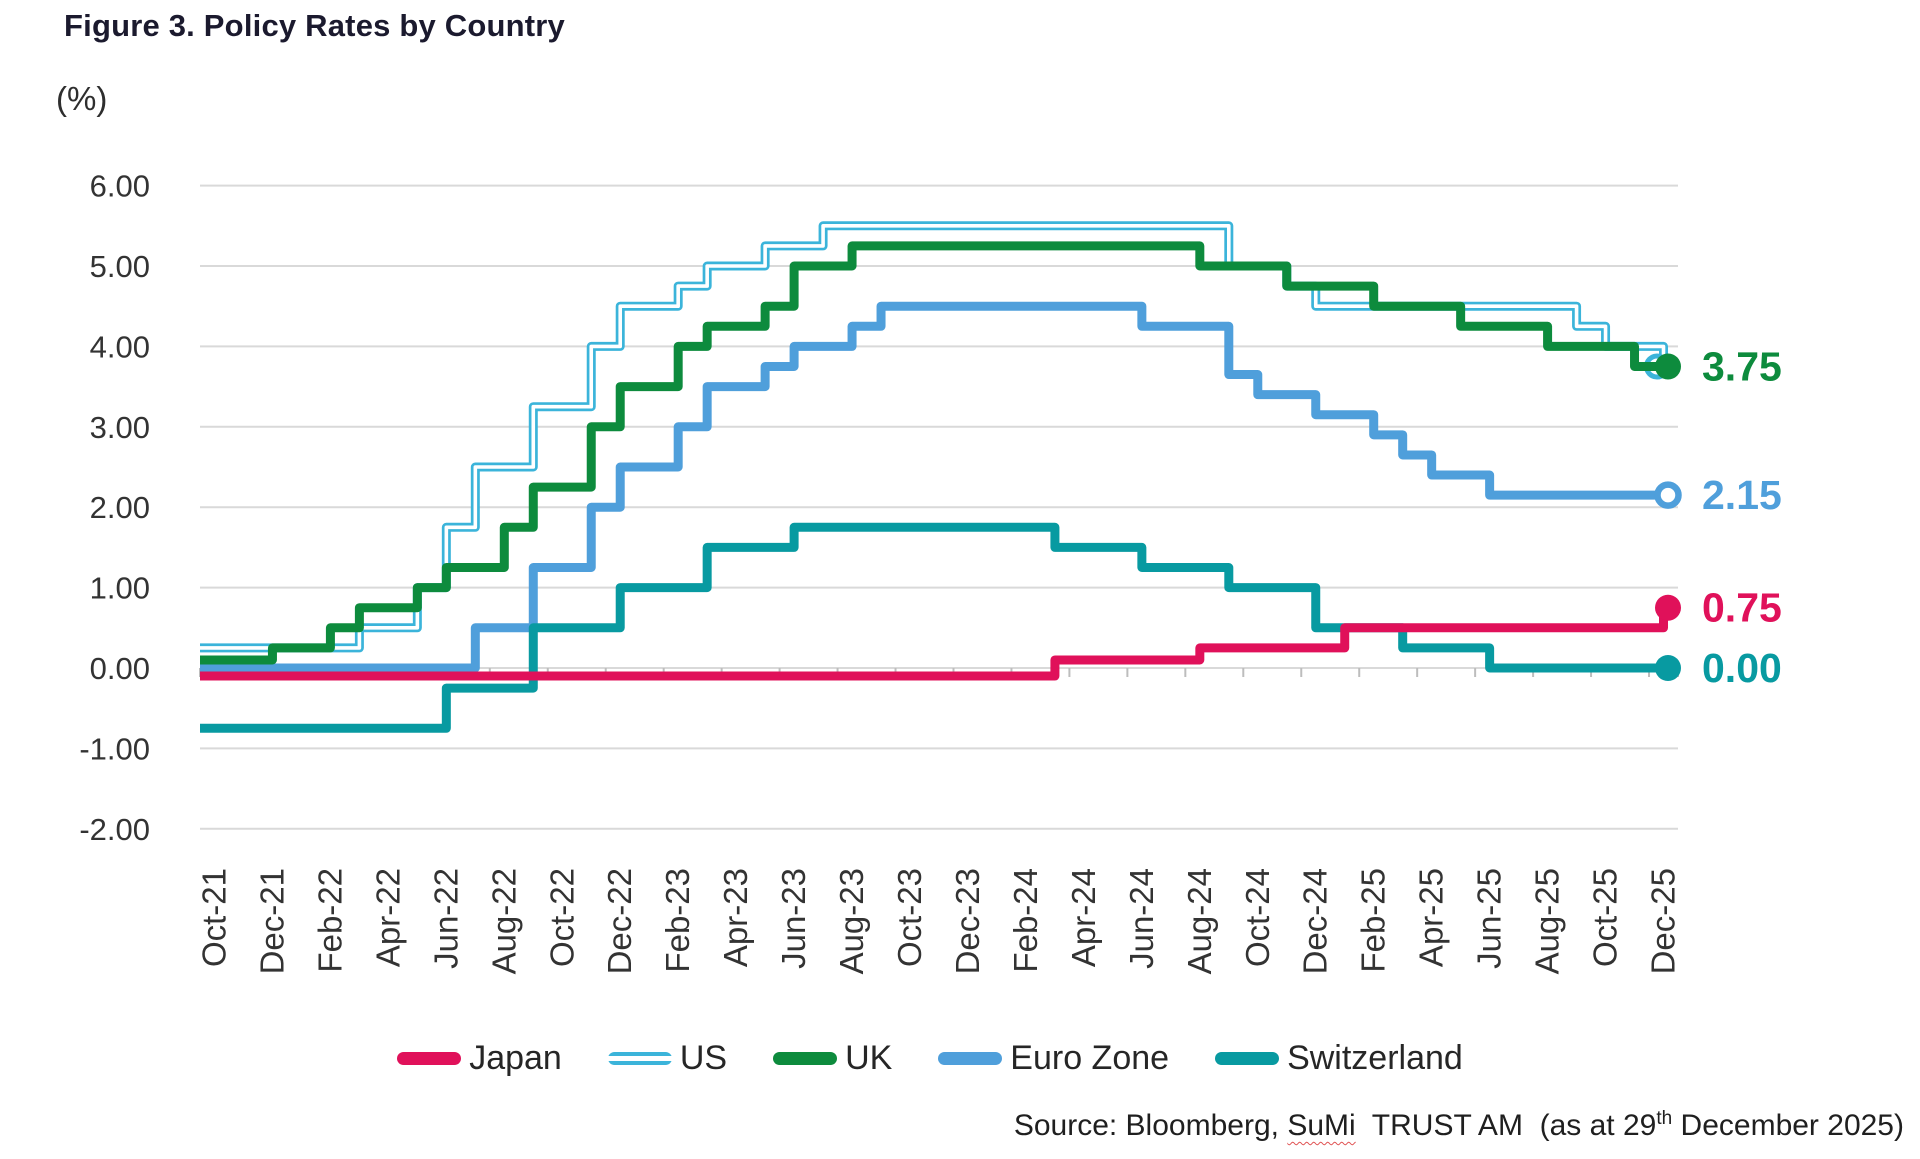 The height and width of the screenshot is (1159, 1920). I want to click on x-axis-label: Dec-21, so click(271, 921).